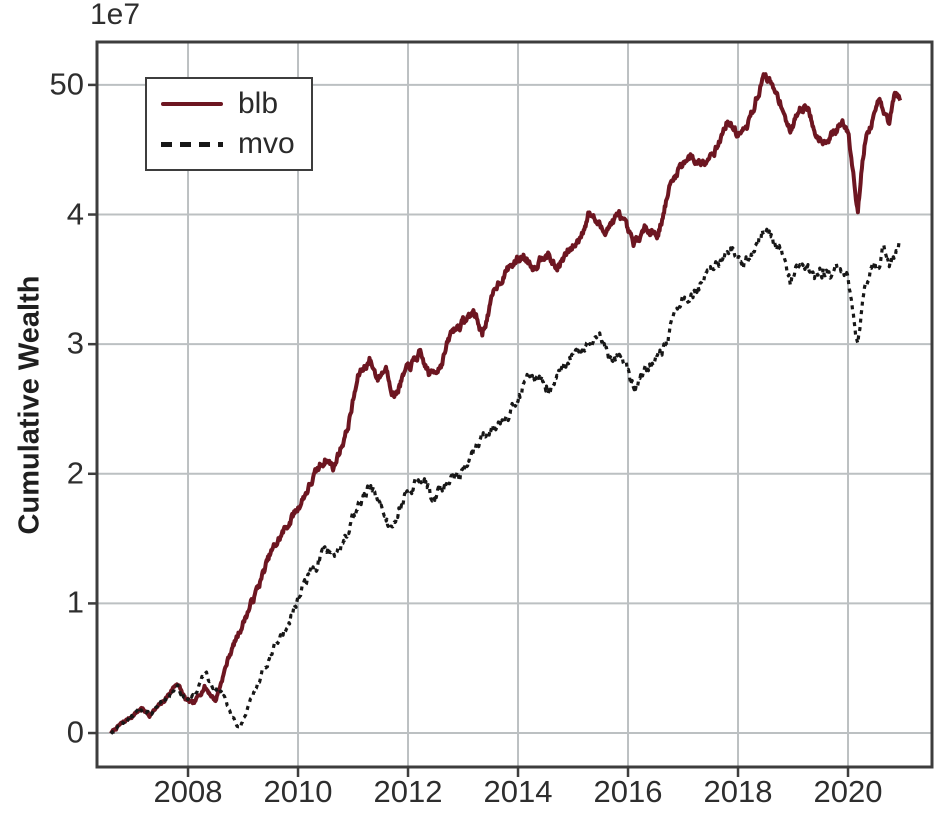  I want to click on legend-label-mvo: mvo, so click(266, 143).